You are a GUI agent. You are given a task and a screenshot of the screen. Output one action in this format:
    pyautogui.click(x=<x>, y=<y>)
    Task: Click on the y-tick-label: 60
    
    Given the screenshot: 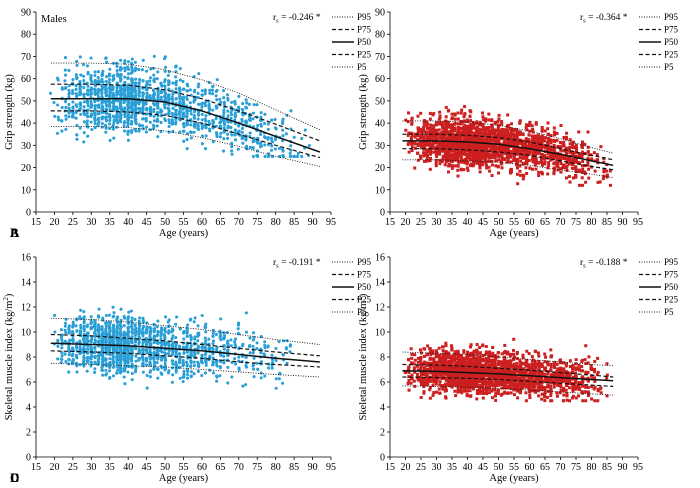 What is the action you would take?
    pyautogui.click(x=26, y=79)
    